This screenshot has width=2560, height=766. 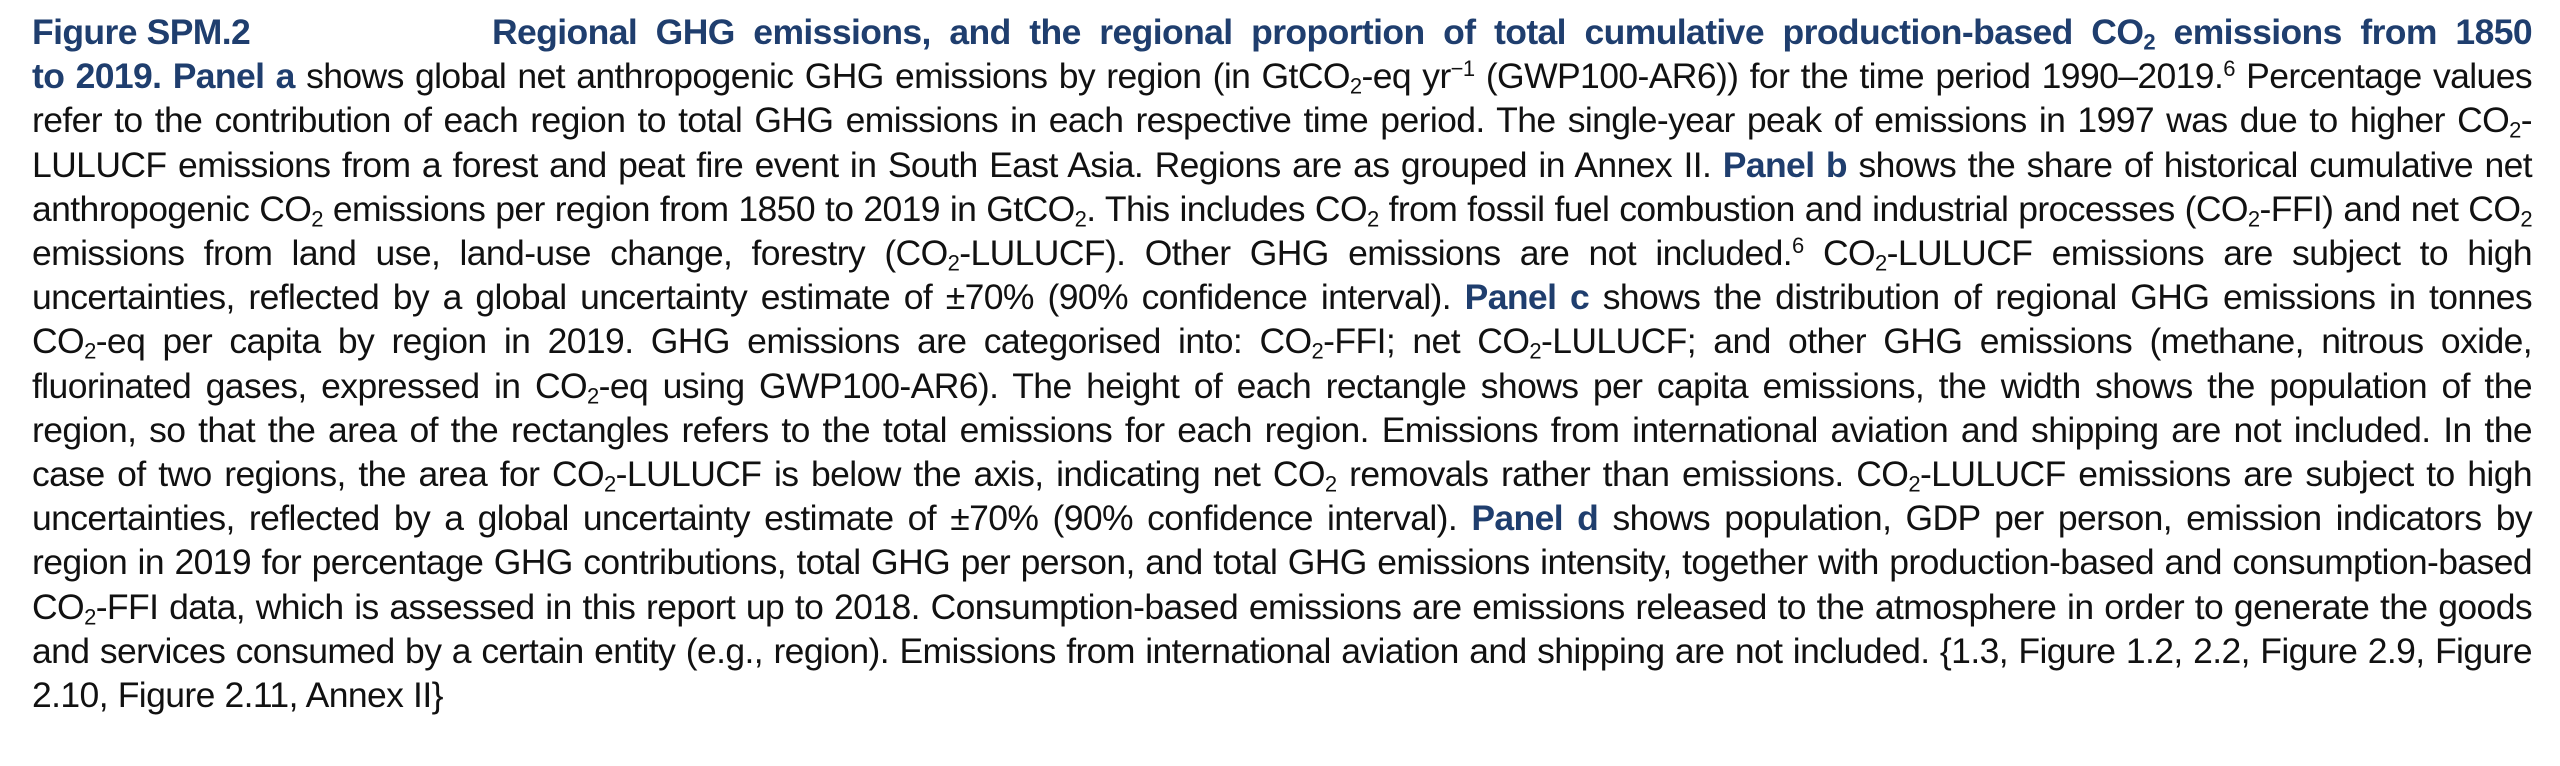 What do you see at coordinates (97, 76) in the screenshot?
I see `figure-title-line2: to 2019.` at bounding box center [97, 76].